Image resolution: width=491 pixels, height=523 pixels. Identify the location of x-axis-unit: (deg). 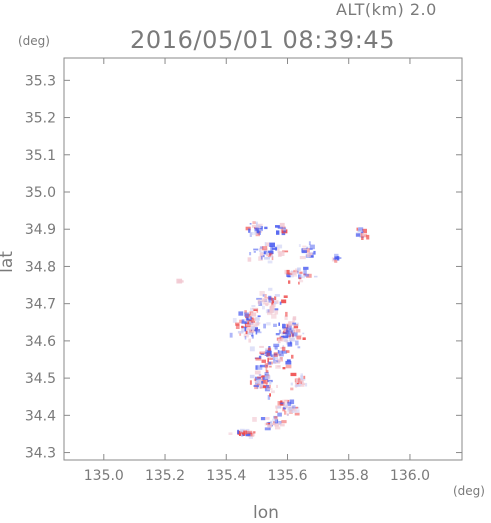
(469, 491).